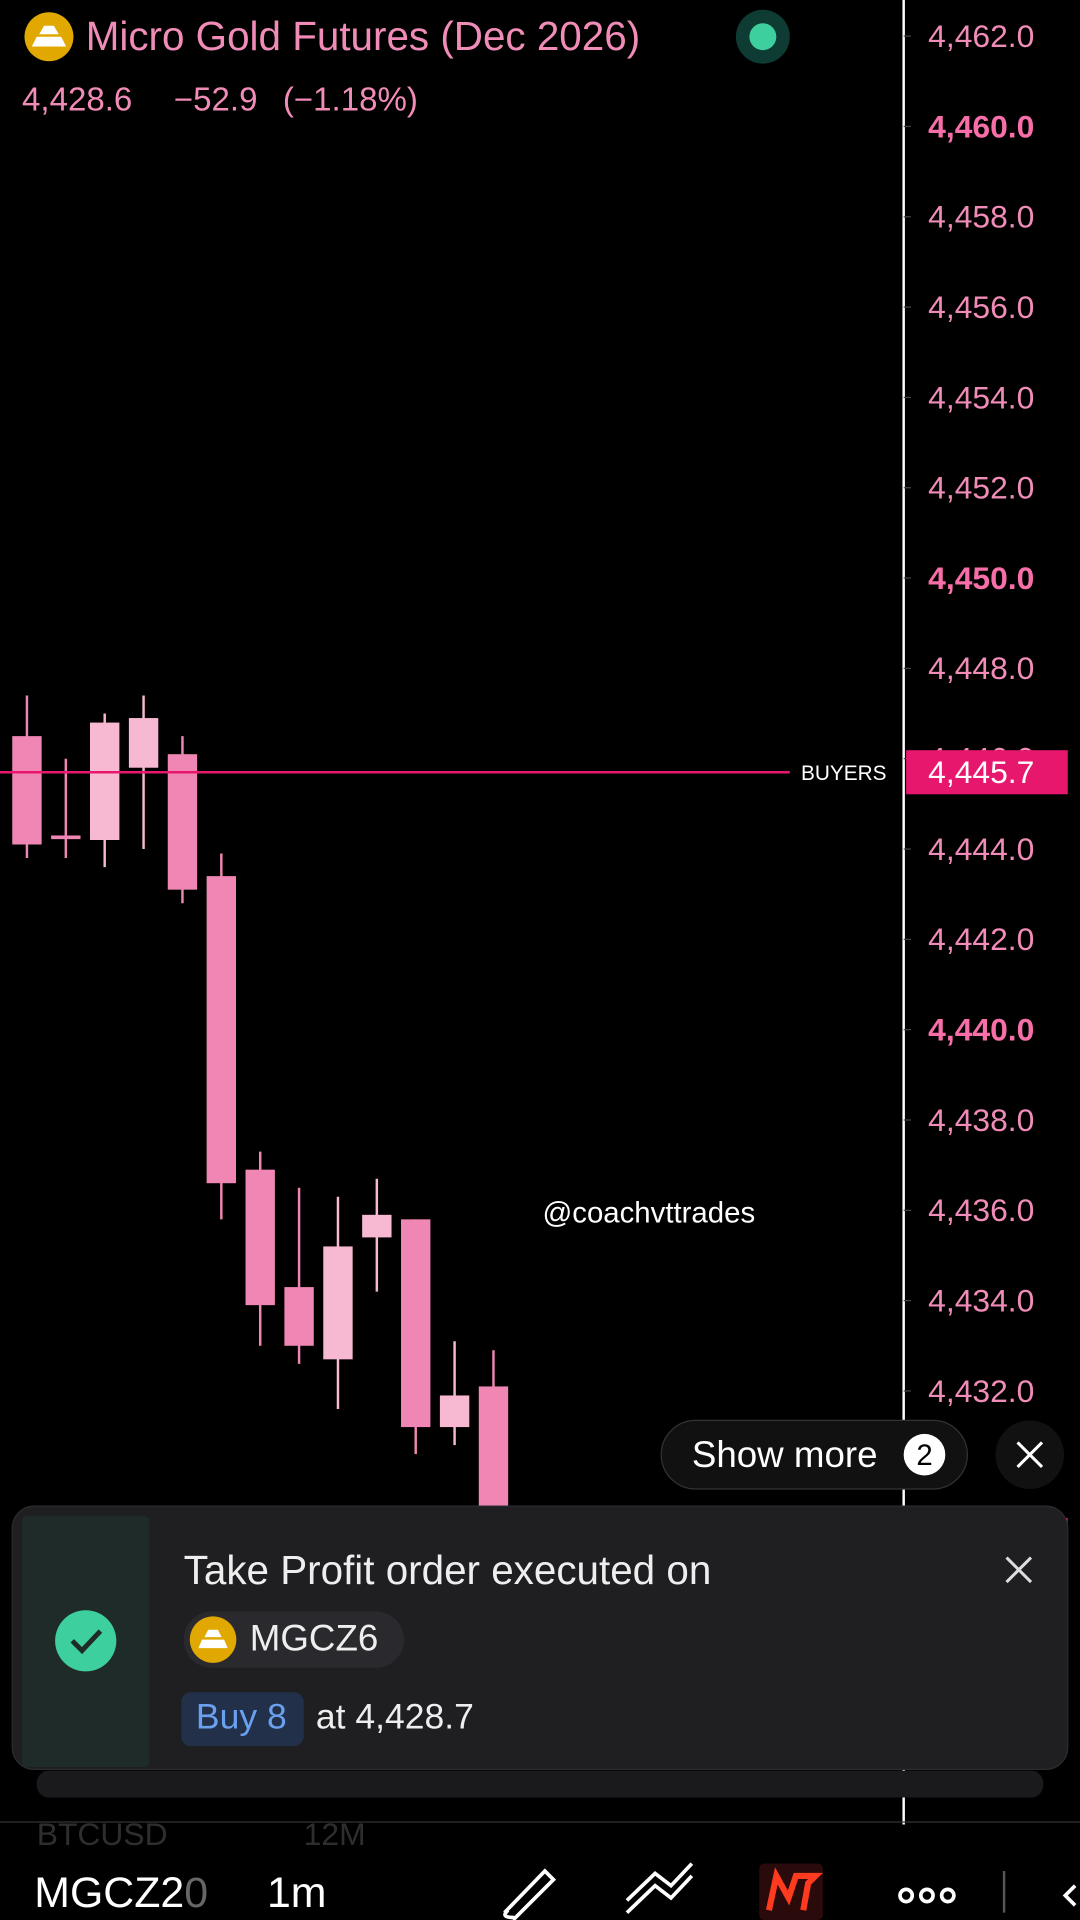 The height and width of the screenshot is (1920, 1080). I want to click on y-tick-label: 4,438.0, so click(981, 1120).